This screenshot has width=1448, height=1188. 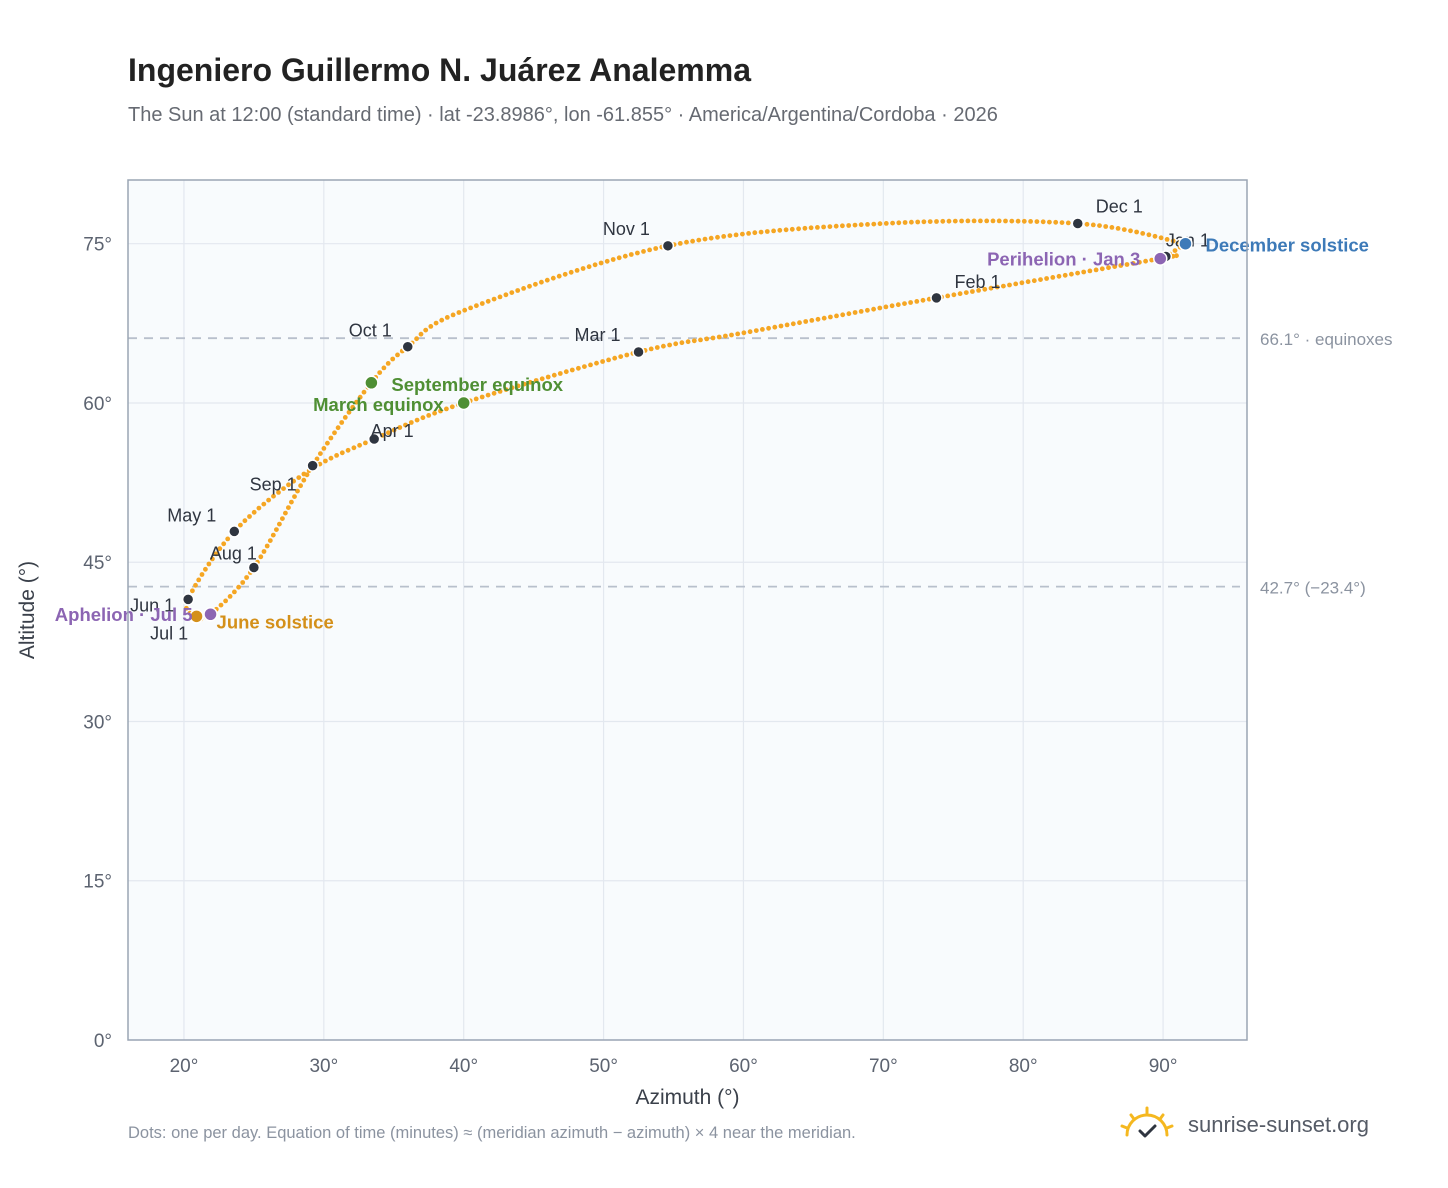 I want to click on chart-title: Ingeniero Guillermo N. Juárez Analemma, so click(x=439, y=70).